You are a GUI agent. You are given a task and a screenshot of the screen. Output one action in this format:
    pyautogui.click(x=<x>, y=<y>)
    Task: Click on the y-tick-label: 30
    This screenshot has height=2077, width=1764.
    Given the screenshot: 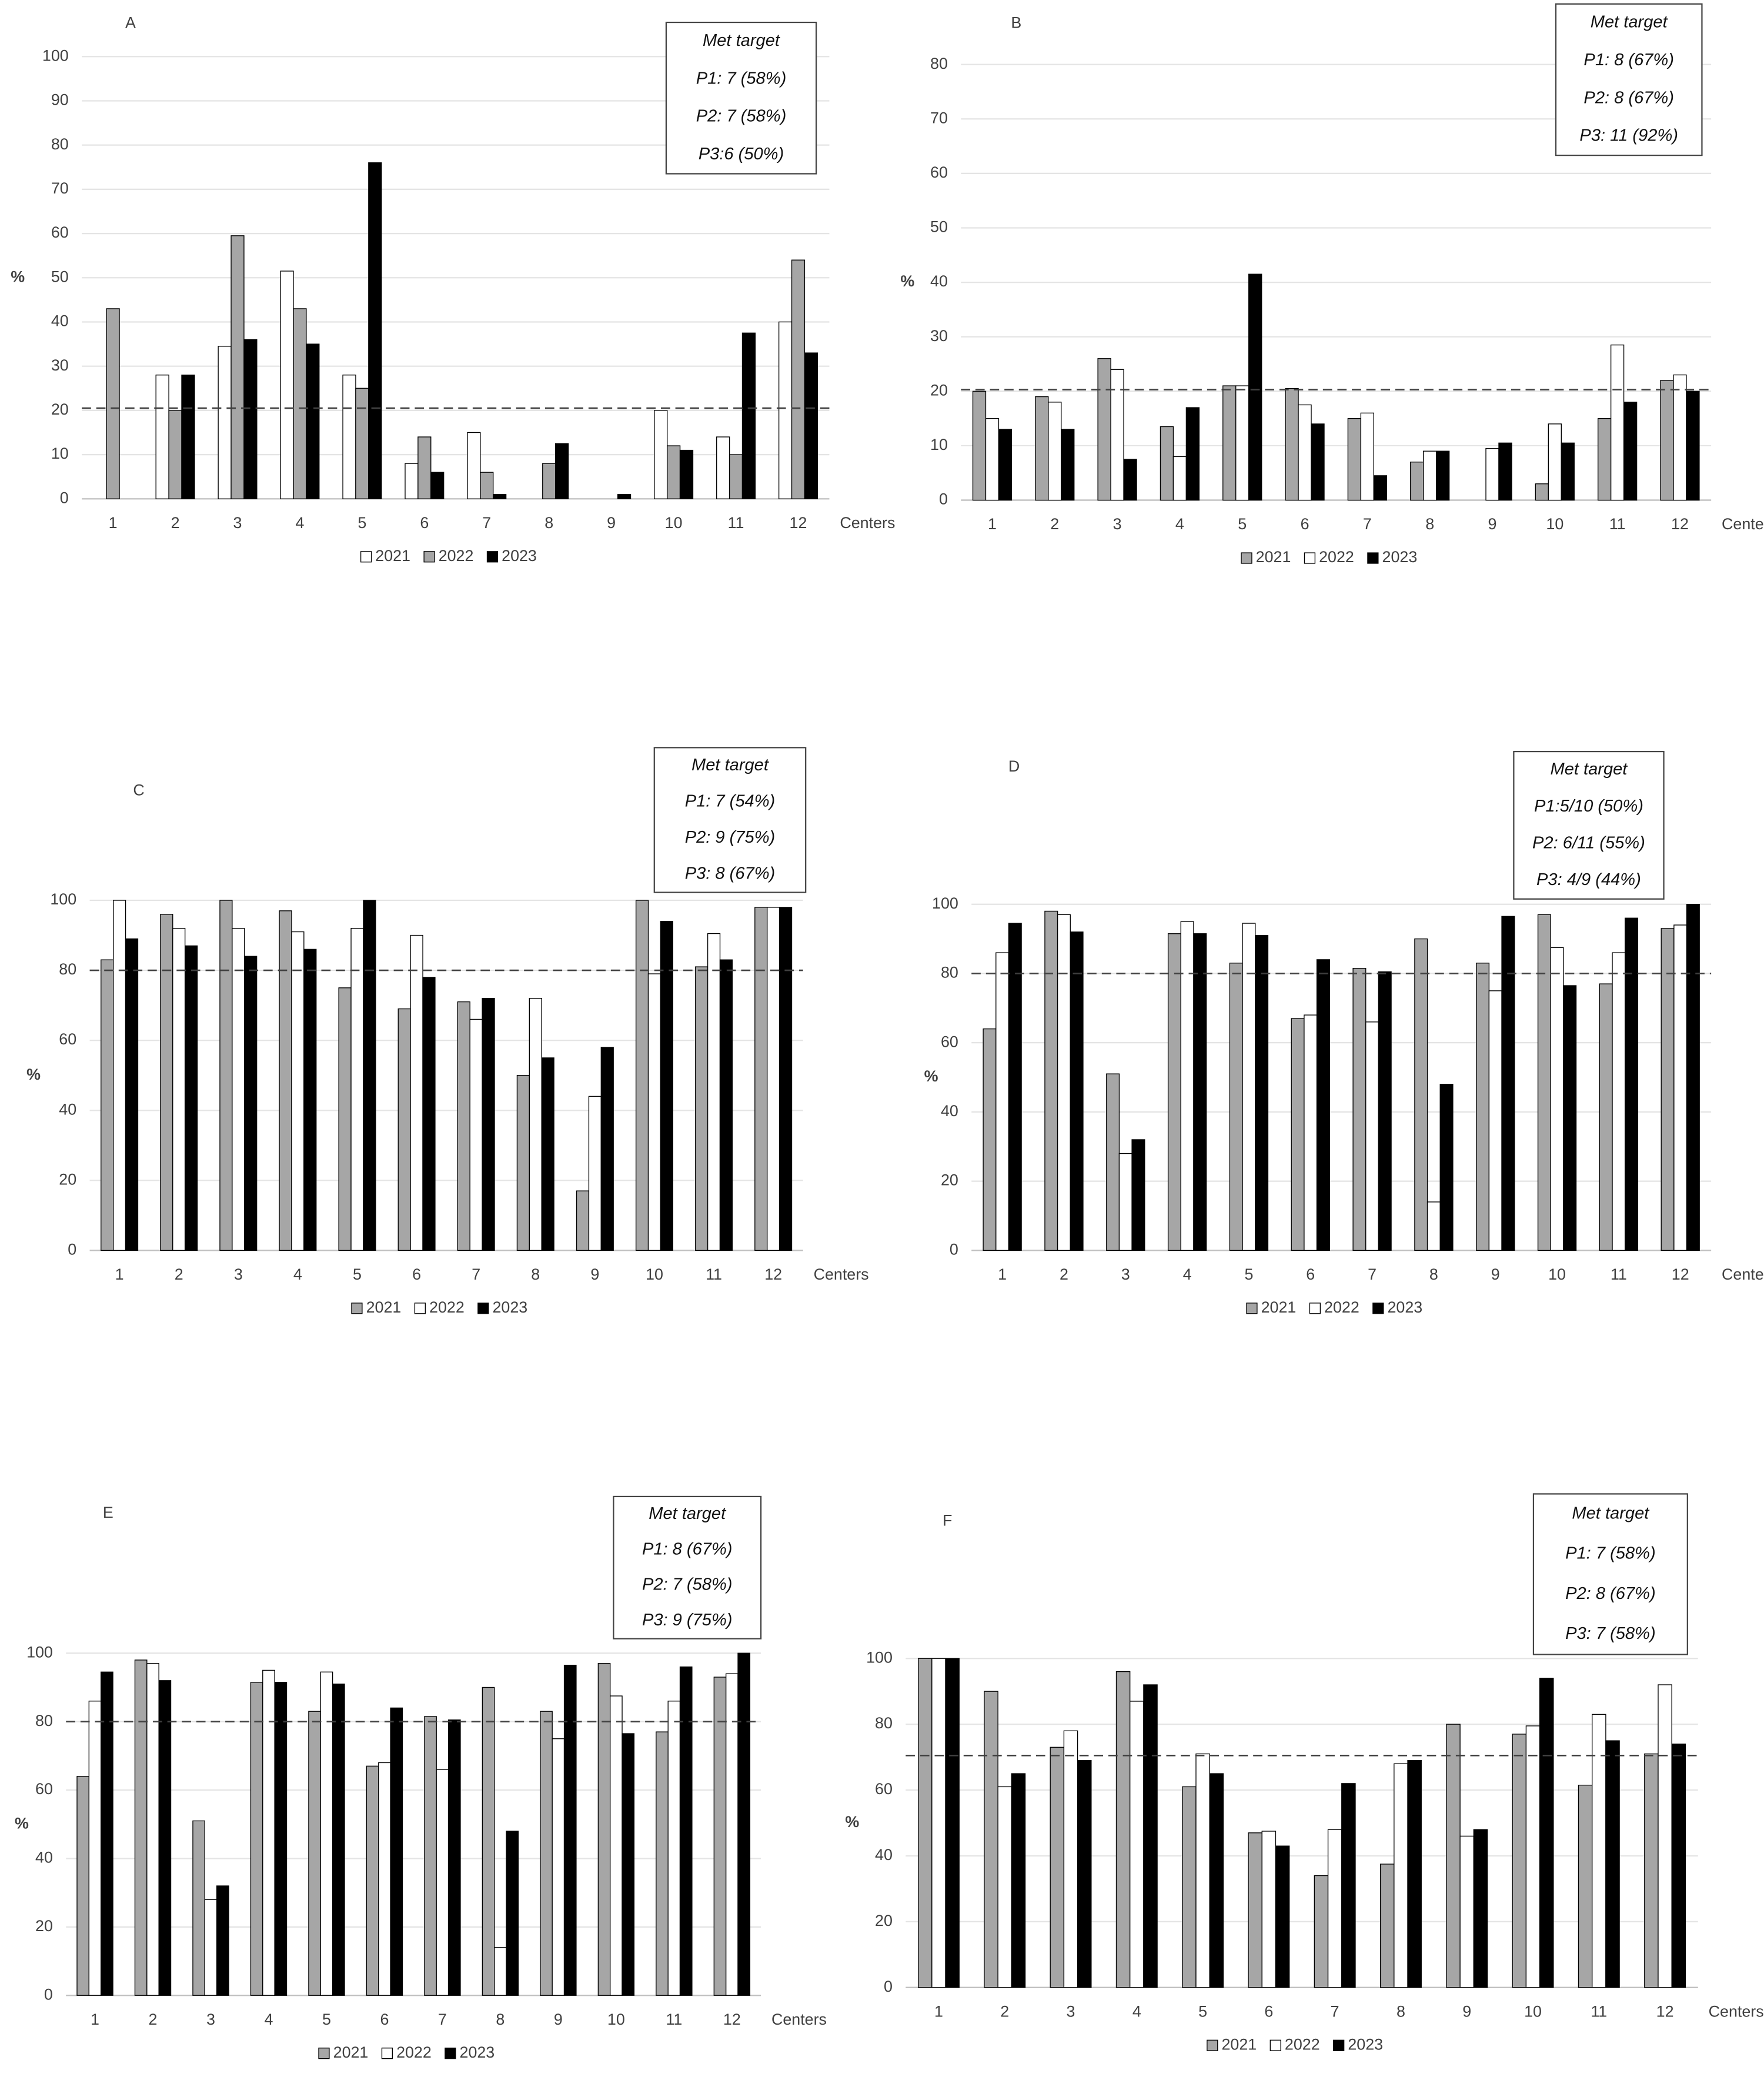 What is the action you would take?
    pyautogui.click(x=939, y=336)
    